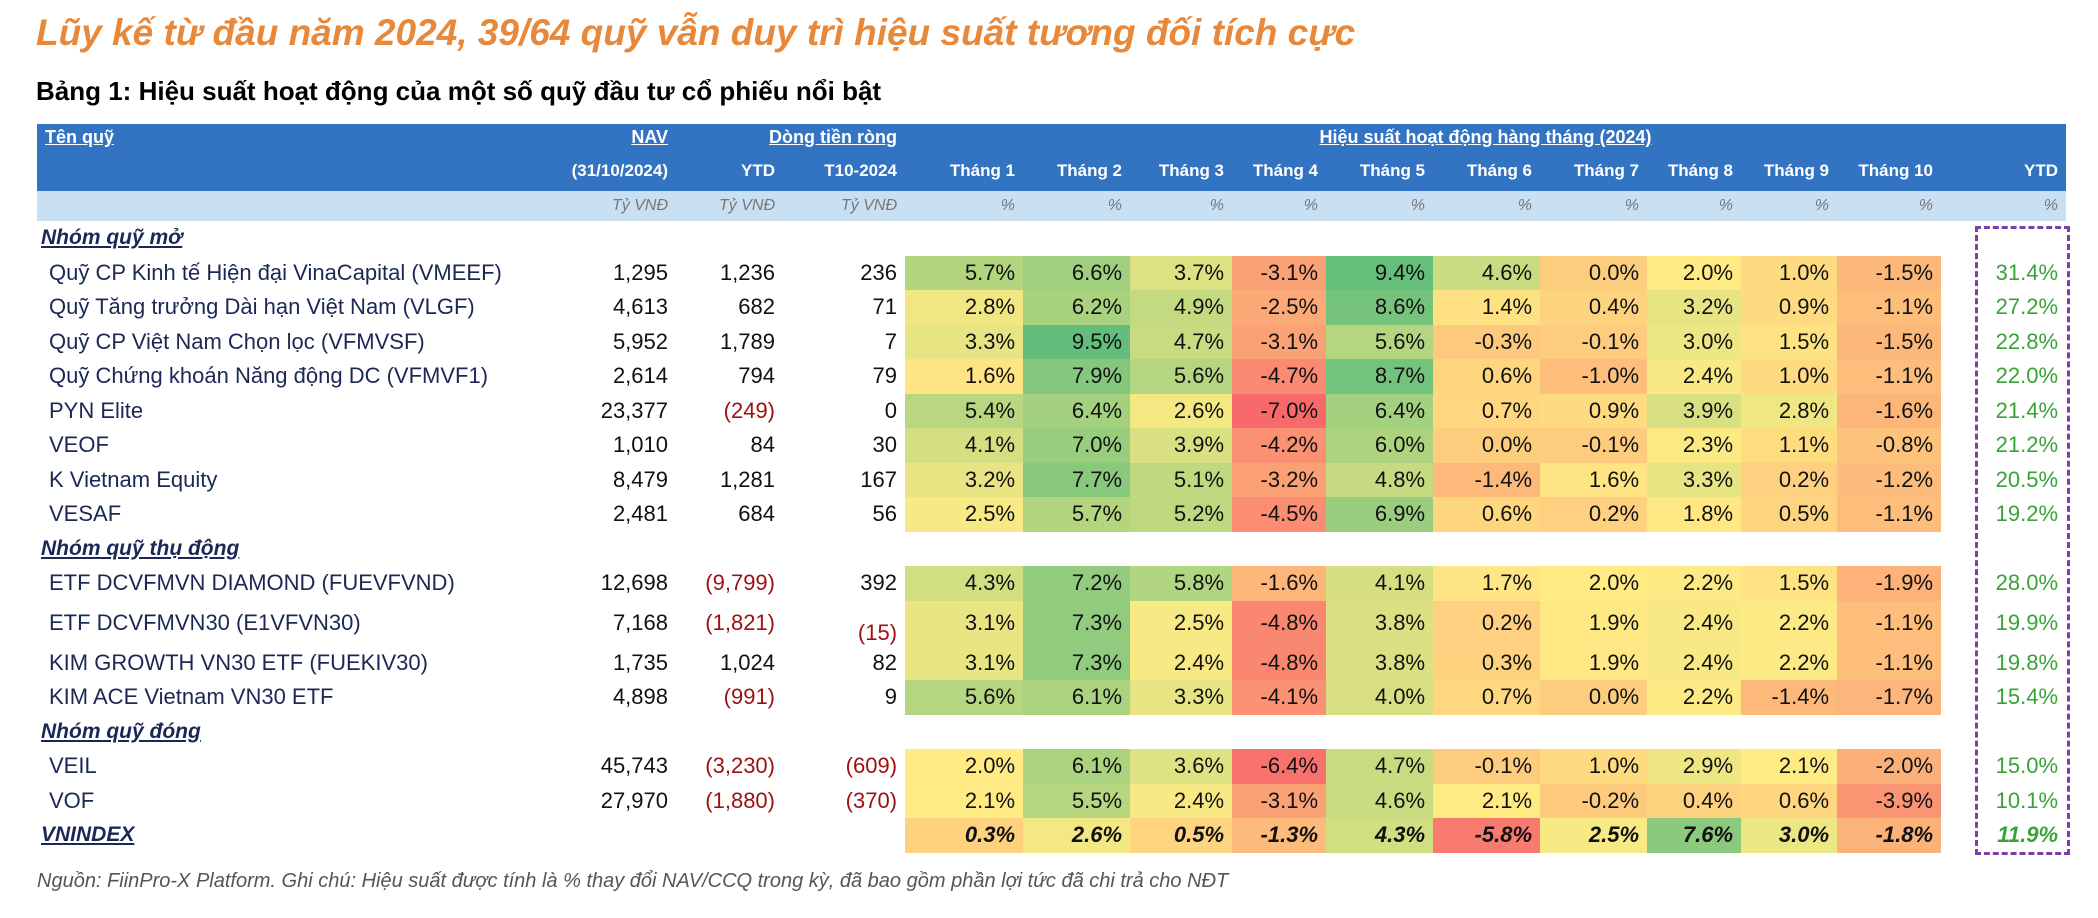  I want to click on header-cell: Tháng 2, so click(1077, 171).